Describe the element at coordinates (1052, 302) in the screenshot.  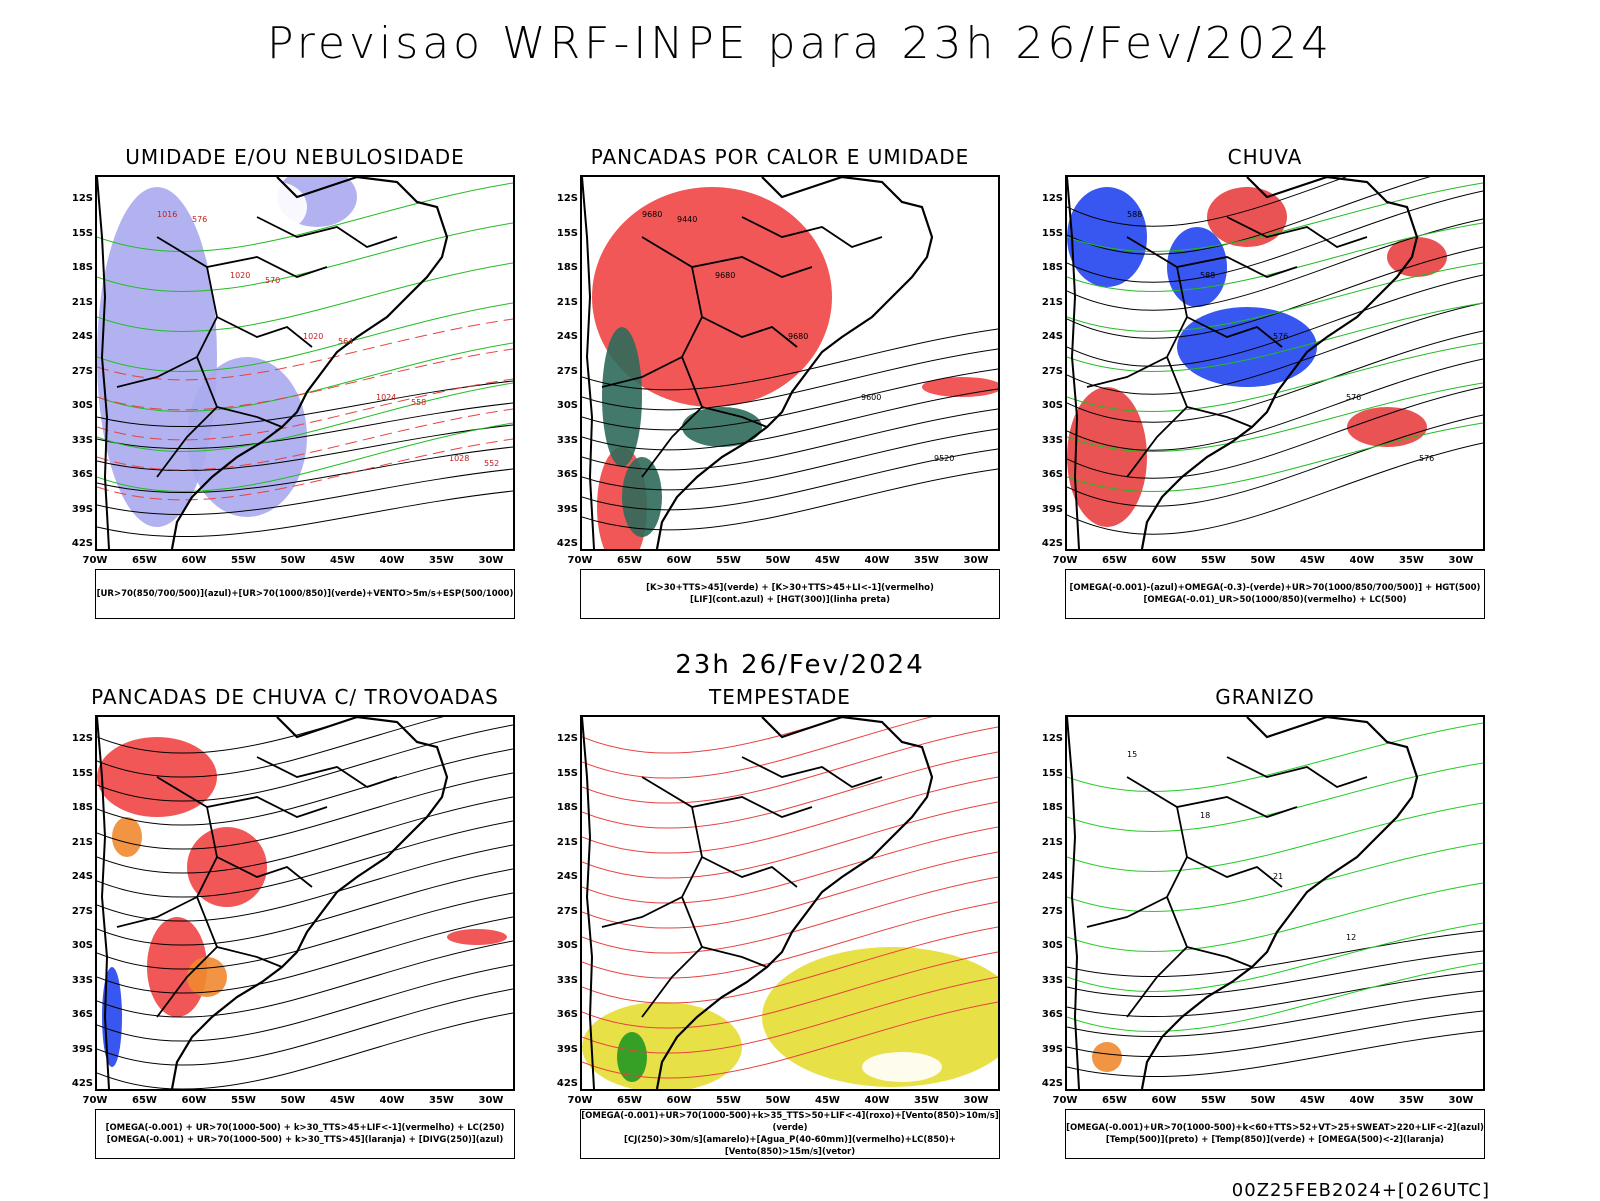
I see `lat-tick-label: 21S` at that location.